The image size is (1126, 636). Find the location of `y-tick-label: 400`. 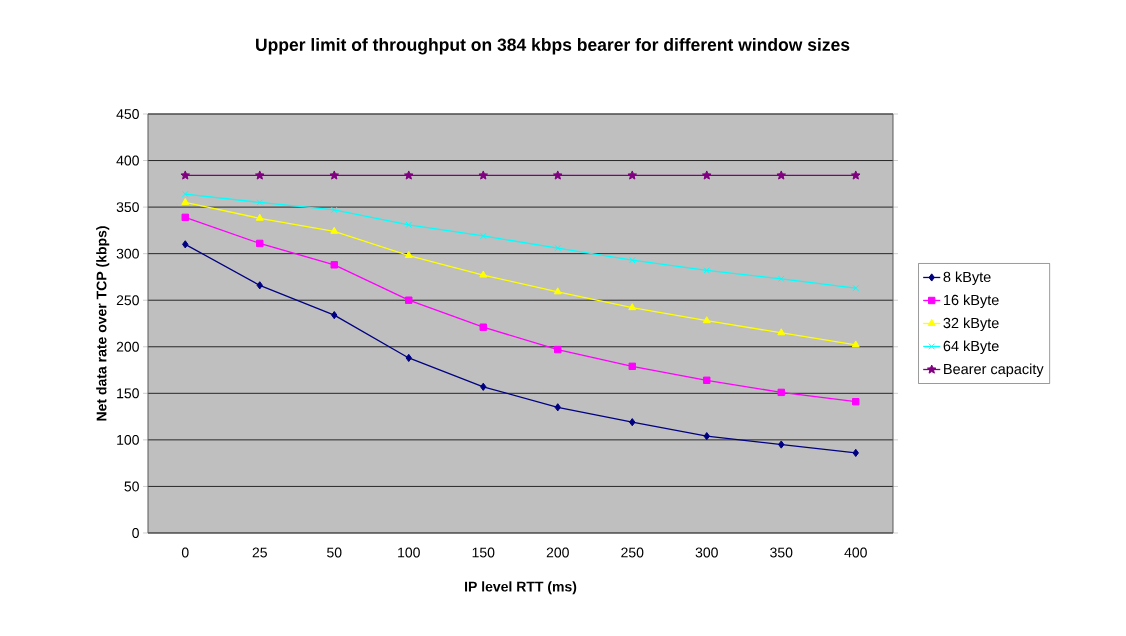

y-tick-label: 400 is located at coordinates (127, 160).